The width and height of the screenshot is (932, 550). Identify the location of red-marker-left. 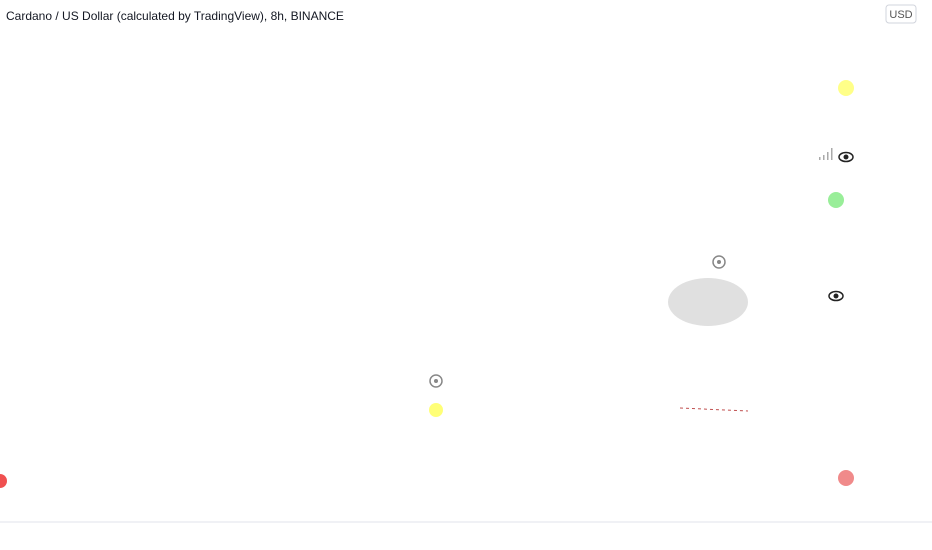
(3, 481).